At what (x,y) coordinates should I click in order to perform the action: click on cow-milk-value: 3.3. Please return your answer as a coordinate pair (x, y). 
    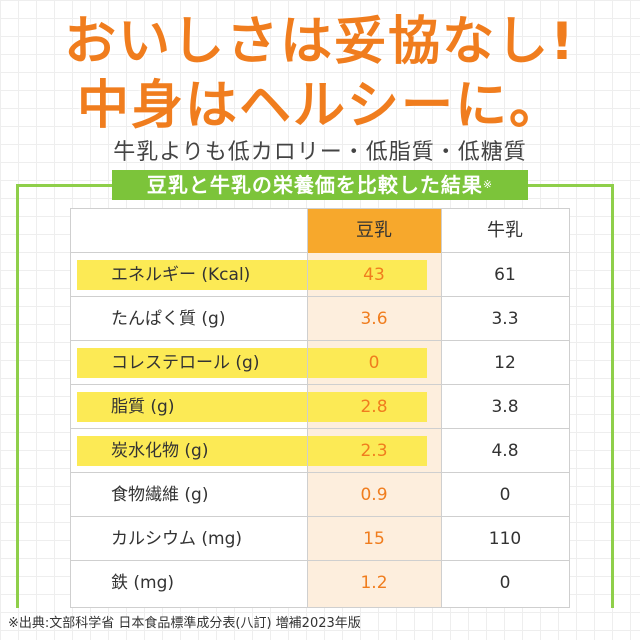
    Looking at the image, I should click on (505, 319).